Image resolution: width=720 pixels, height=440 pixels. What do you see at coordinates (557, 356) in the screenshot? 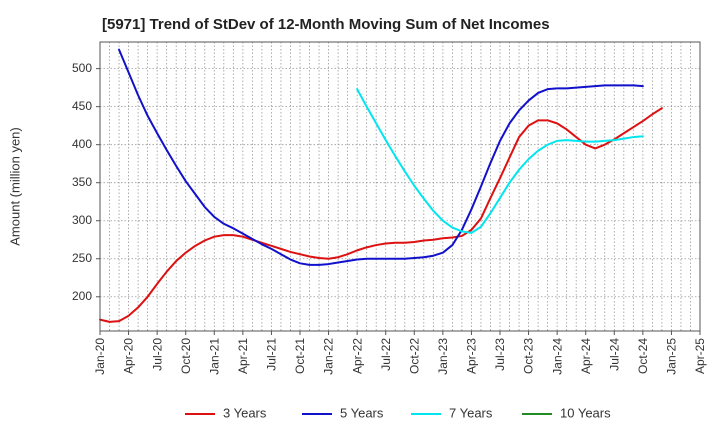
I see `x-tick-label: Jan-24` at bounding box center [557, 356].